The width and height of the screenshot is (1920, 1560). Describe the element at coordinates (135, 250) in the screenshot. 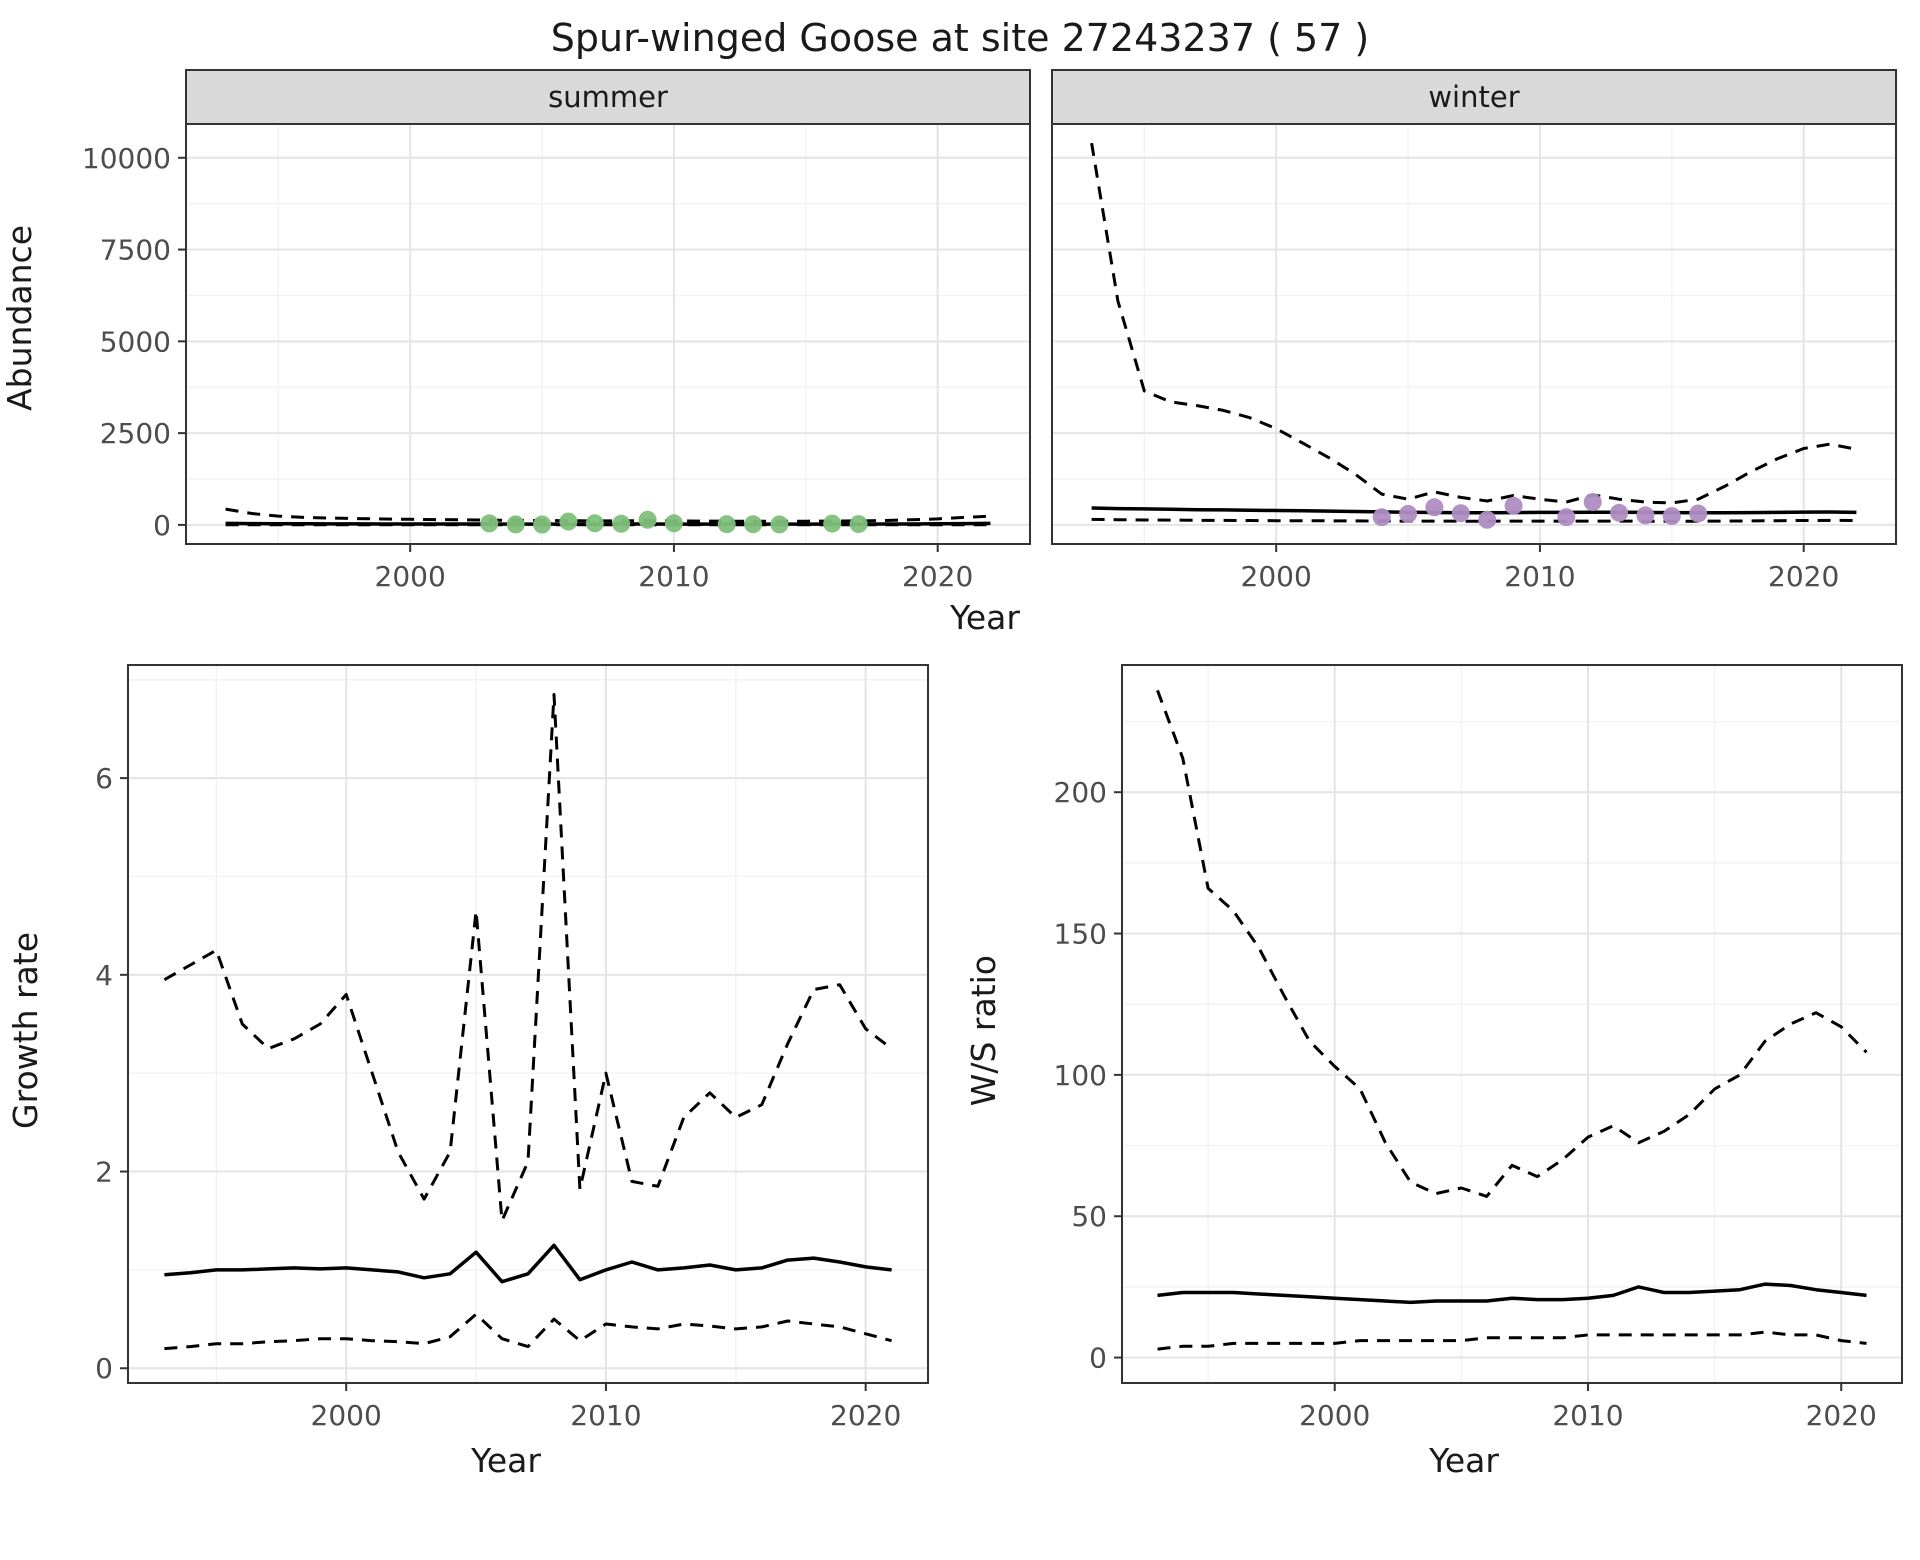

I see `y-tick-label: 7500` at that location.